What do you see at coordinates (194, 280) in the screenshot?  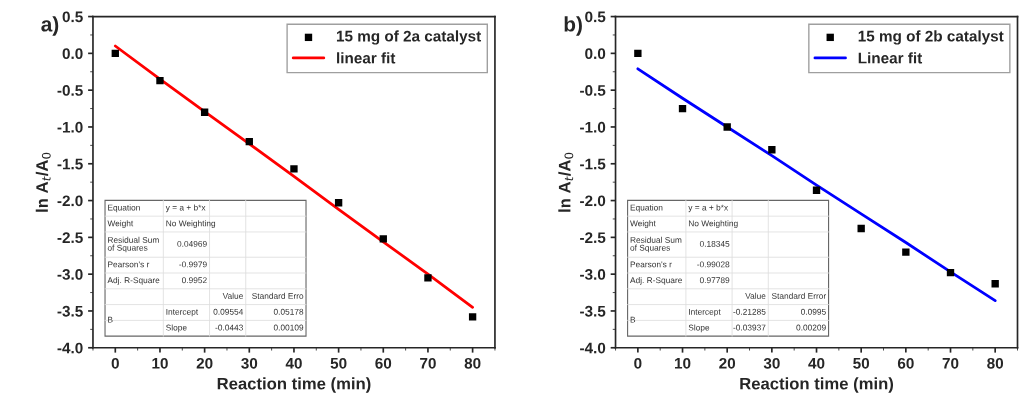 I see `annotation: 0.9952` at bounding box center [194, 280].